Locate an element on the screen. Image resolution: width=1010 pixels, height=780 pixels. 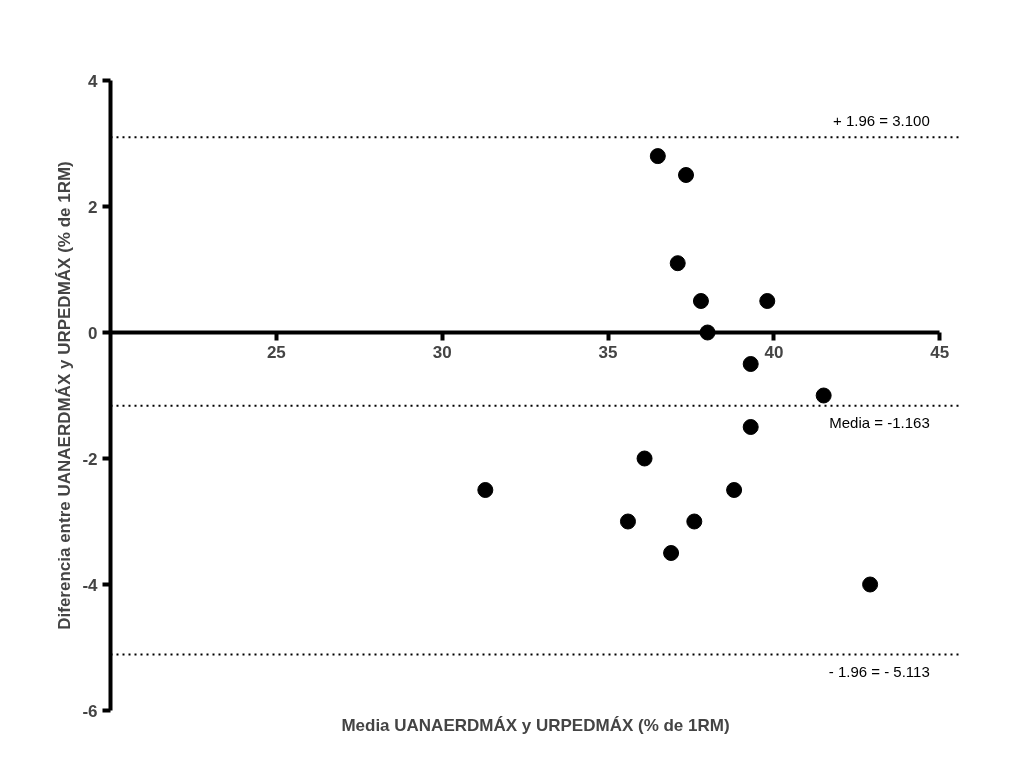
y-tick-label: 4 is located at coordinates (93, 81).